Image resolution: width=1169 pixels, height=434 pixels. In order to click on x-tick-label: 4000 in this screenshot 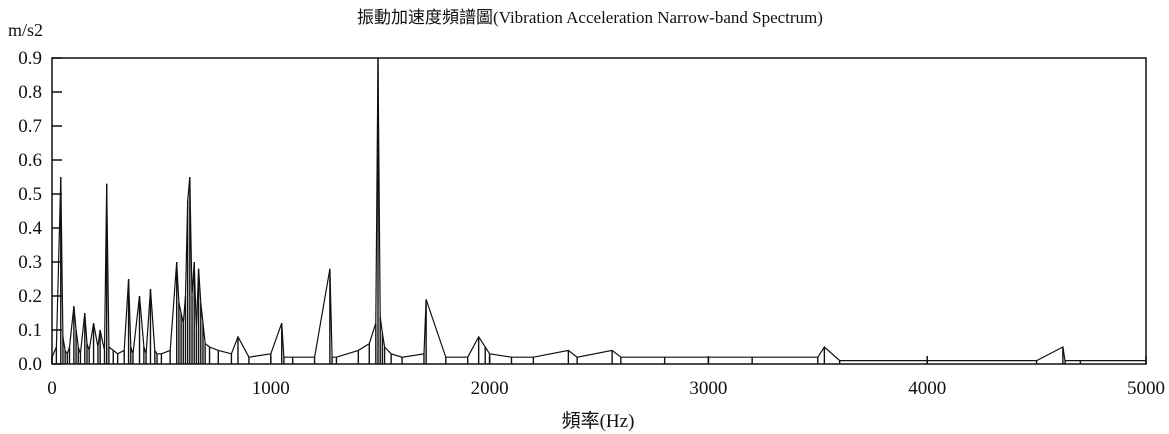, I will do `click(927, 388)`.